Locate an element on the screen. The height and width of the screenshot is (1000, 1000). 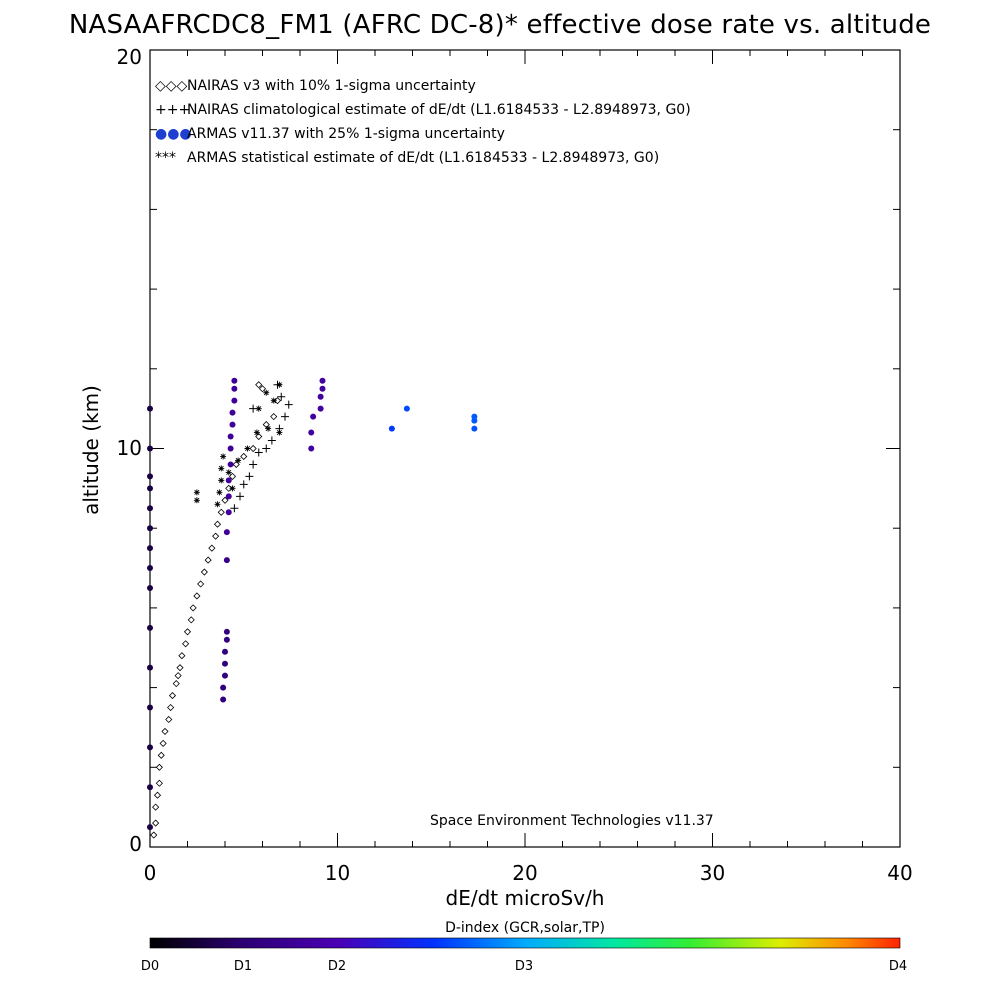
x-tick-label: 30 is located at coordinates (712, 873).